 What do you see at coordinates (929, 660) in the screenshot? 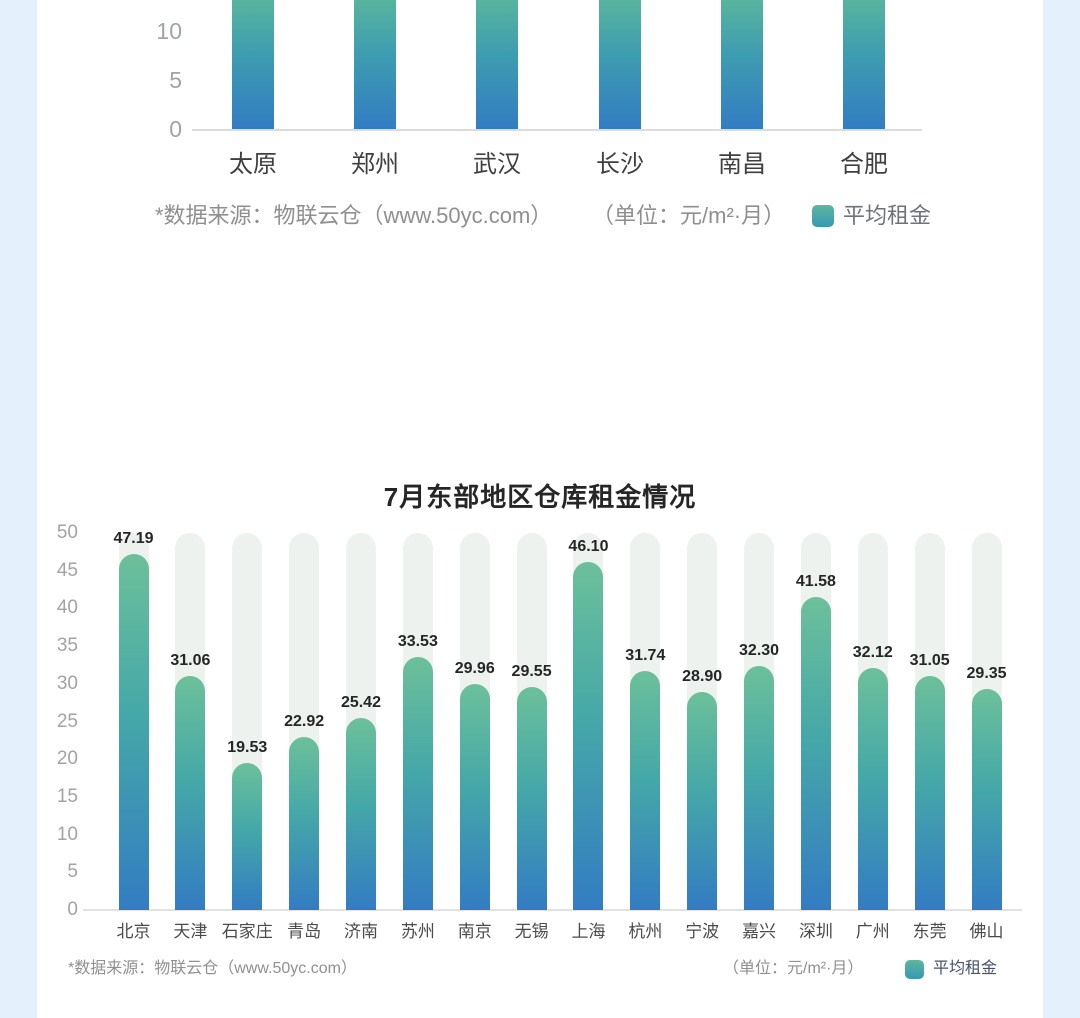
I see `bar-value-东莞: 31.05` at bounding box center [929, 660].